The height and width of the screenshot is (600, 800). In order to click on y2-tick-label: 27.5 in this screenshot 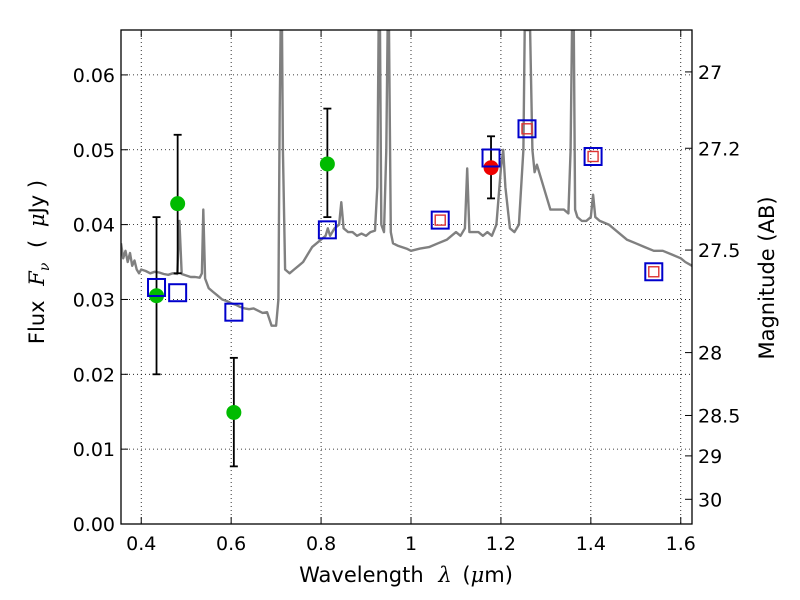, I will do `click(719, 251)`.